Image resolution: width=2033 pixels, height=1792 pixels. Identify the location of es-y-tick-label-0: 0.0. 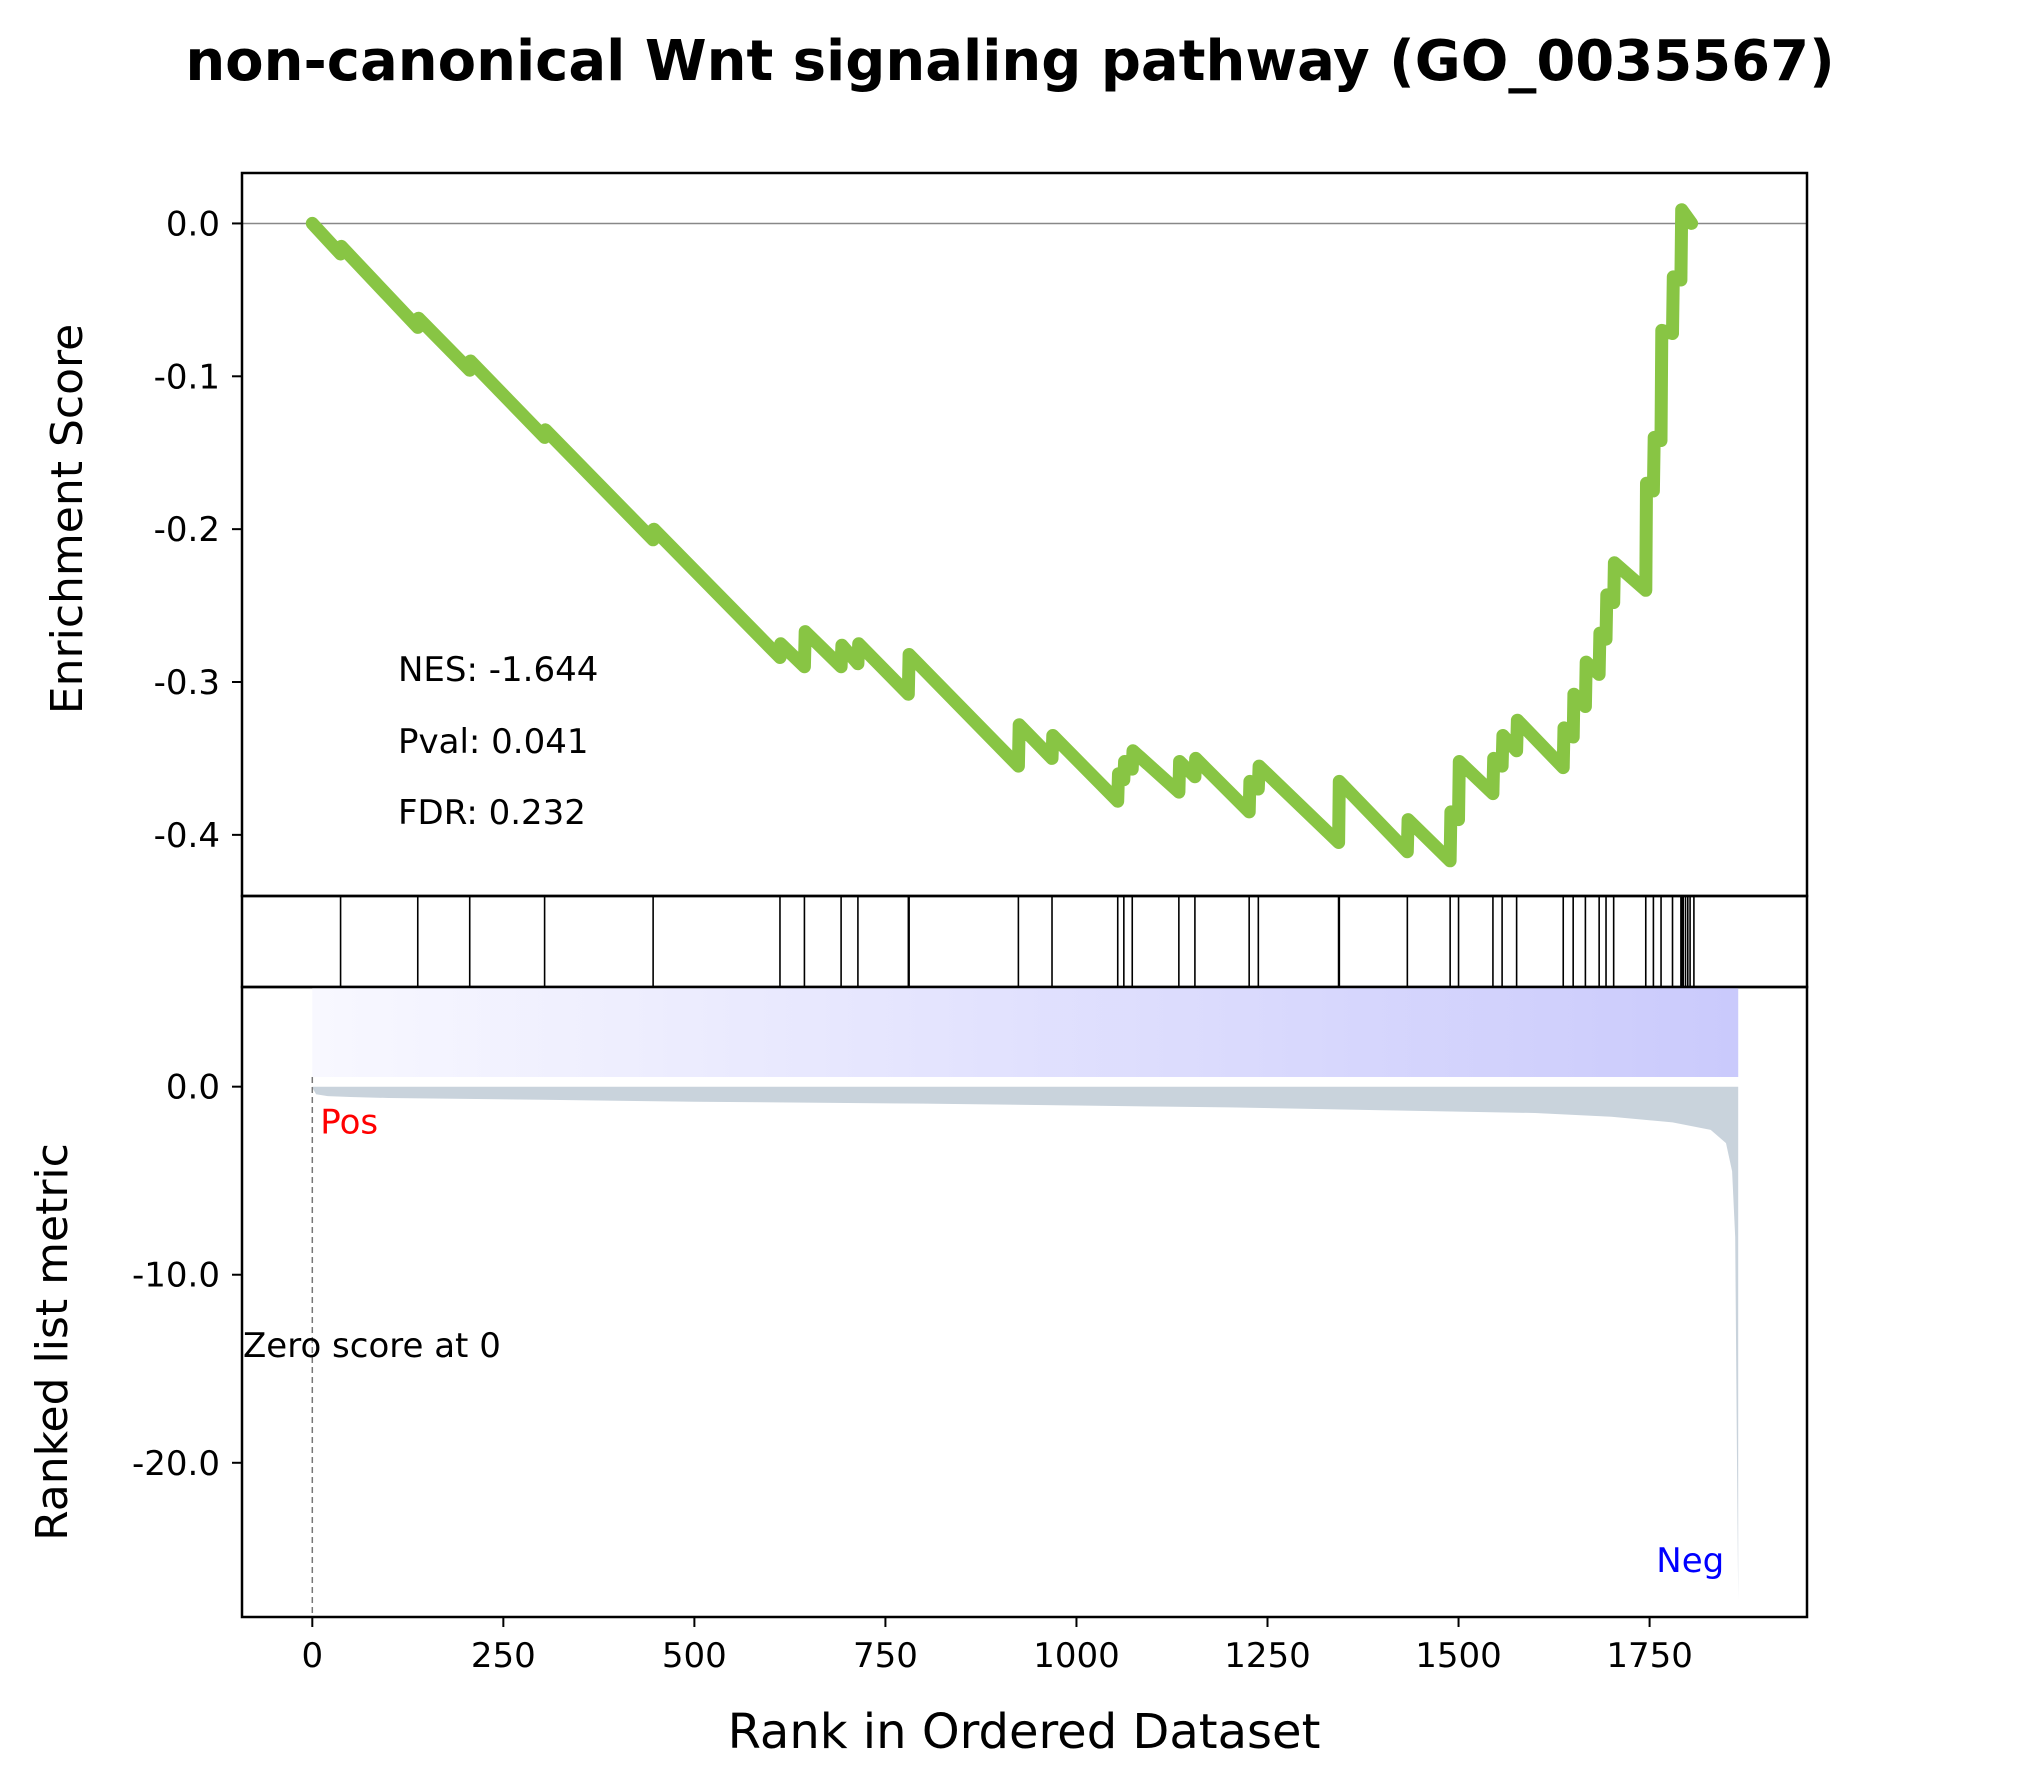
(193, 224).